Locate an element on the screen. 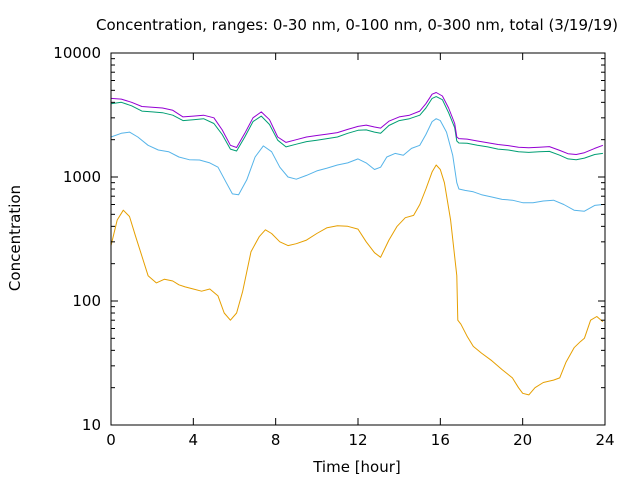  x-tick-label: 4 is located at coordinates (194, 440).